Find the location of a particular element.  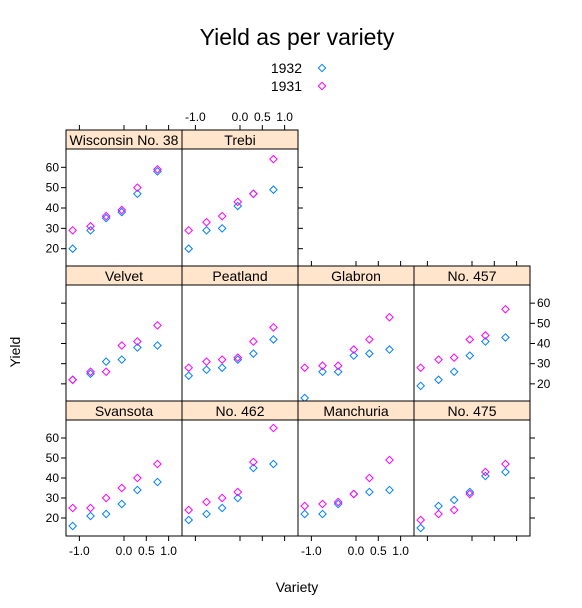

panel: No. 475 is located at coordinates (472, 468).